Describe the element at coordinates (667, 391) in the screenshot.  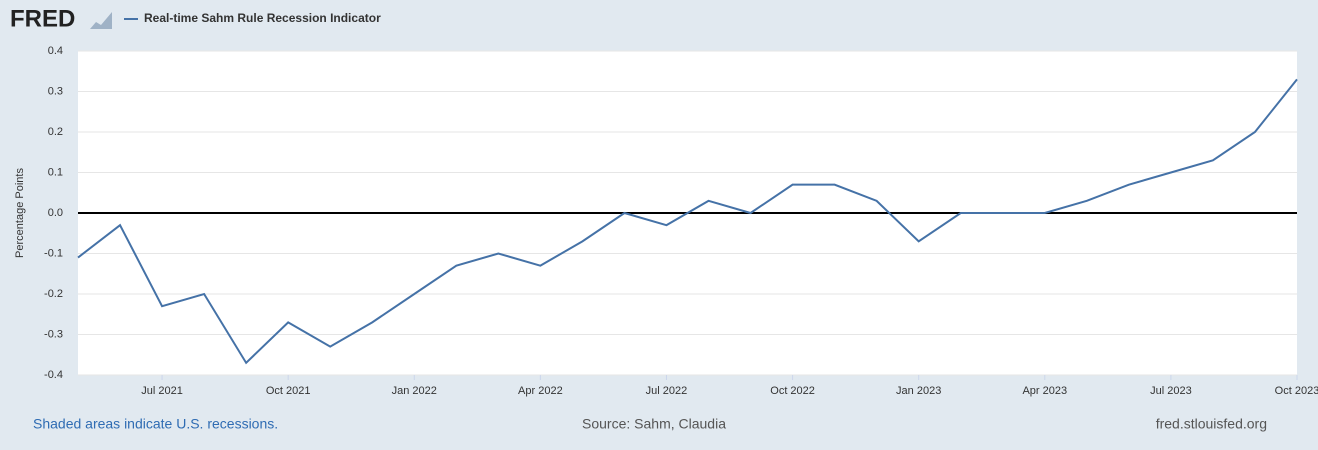
I see `x-tick-label: Jul 2022` at that location.